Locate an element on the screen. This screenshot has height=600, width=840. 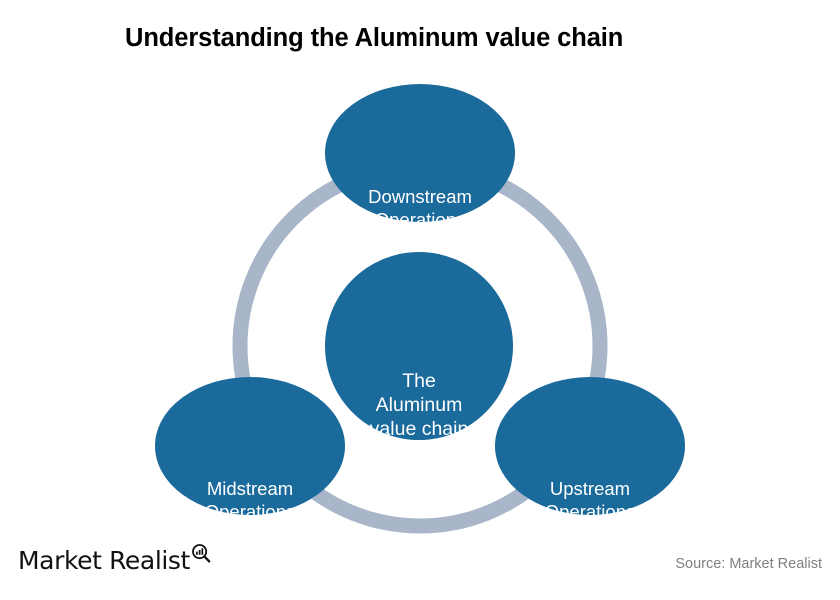
footer: Market Realist Source: Market Realist is located at coordinates (420, 570).